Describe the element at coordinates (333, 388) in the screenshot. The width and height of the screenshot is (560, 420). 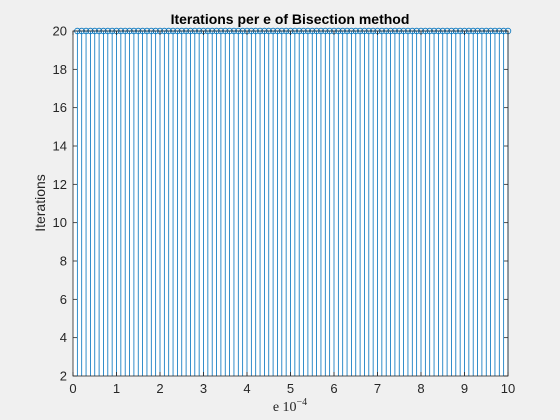
I see `x-tick-label: 6` at that location.